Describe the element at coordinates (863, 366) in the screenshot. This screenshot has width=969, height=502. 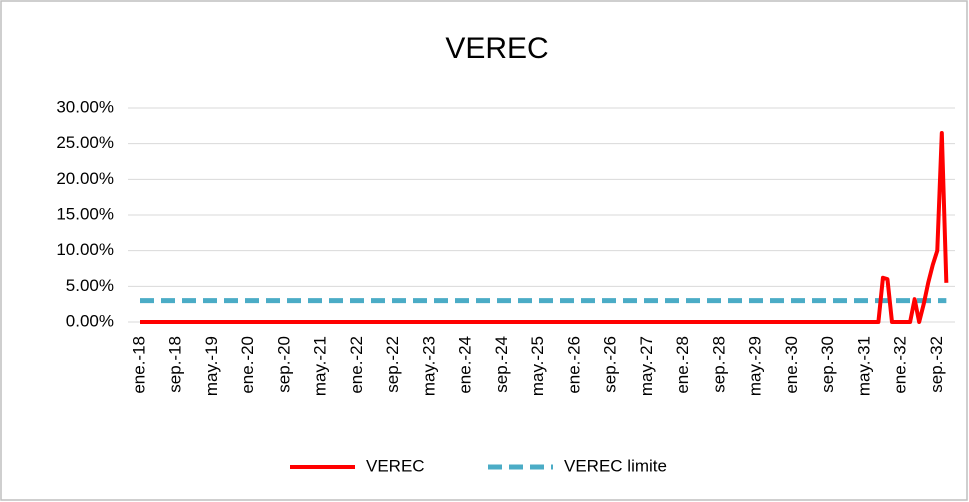
I see `x-tick-label: may.-31` at that location.